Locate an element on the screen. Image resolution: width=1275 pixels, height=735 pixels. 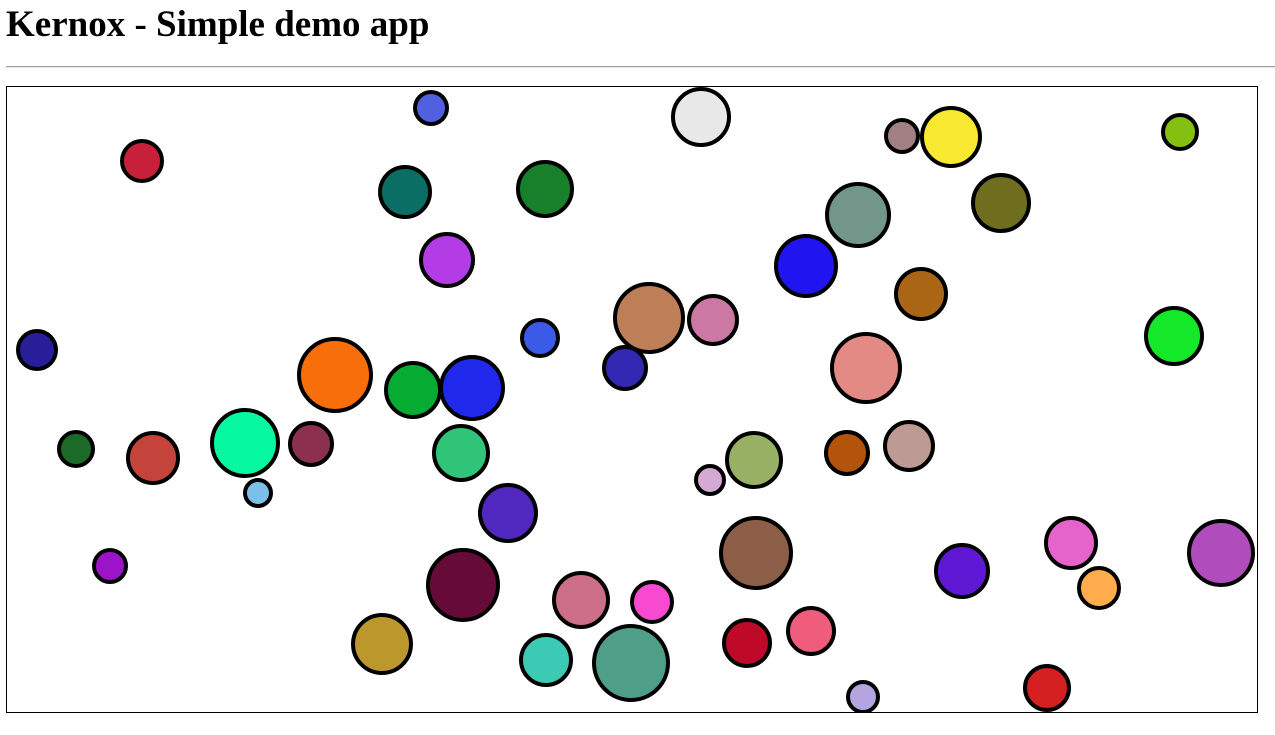
page-title: Kernox - Simple demo app is located at coordinates (218, 24).